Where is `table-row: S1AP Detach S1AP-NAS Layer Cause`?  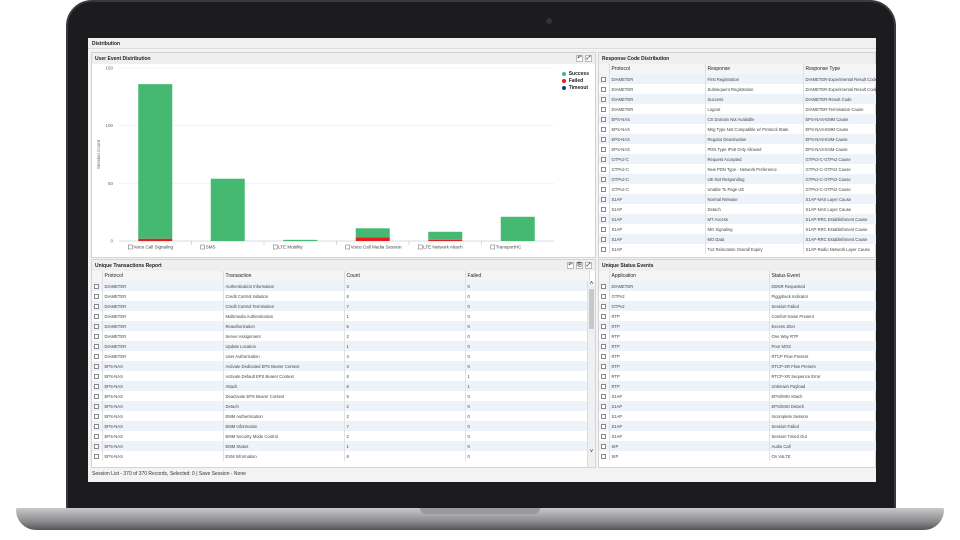 table-row: S1AP Detach S1AP-NAS Layer Cause is located at coordinates (737, 209).